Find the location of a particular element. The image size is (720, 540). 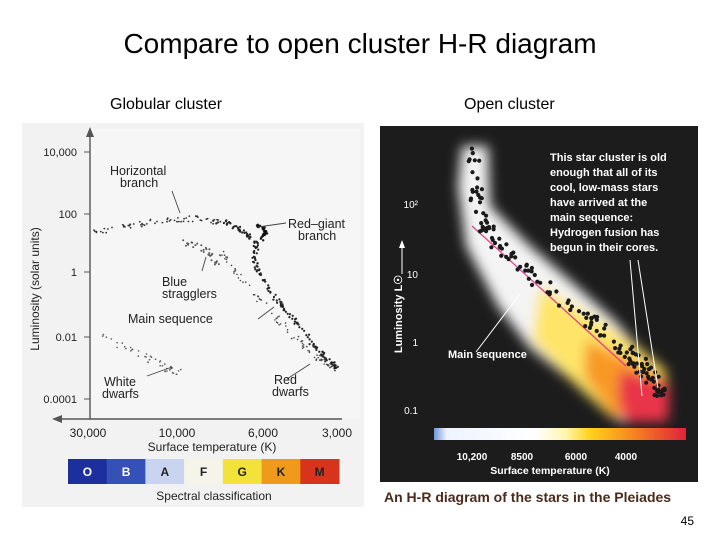

red-giant-branch-label-line2: branch is located at coordinates (317, 236).